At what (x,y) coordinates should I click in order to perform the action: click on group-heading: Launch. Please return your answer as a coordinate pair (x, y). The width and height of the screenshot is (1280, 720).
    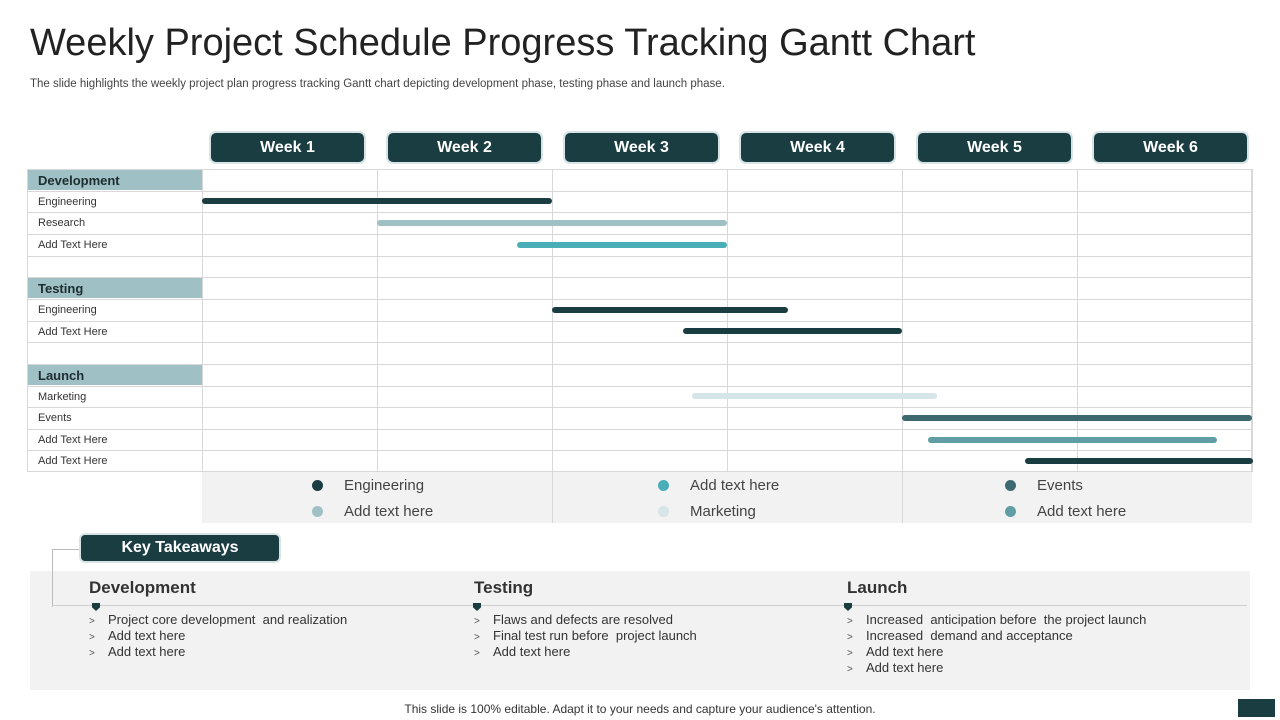
    Looking at the image, I should click on (115, 375).